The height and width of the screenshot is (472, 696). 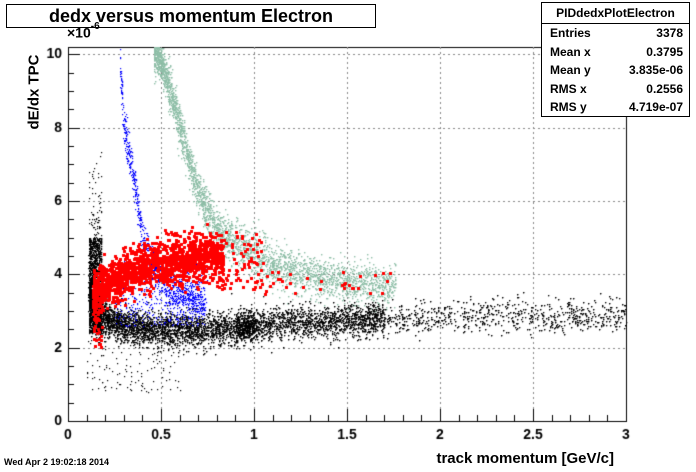 What do you see at coordinates (570, 33) in the screenshot?
I see `stats-key: Entries` at bounding box center [570, 33].